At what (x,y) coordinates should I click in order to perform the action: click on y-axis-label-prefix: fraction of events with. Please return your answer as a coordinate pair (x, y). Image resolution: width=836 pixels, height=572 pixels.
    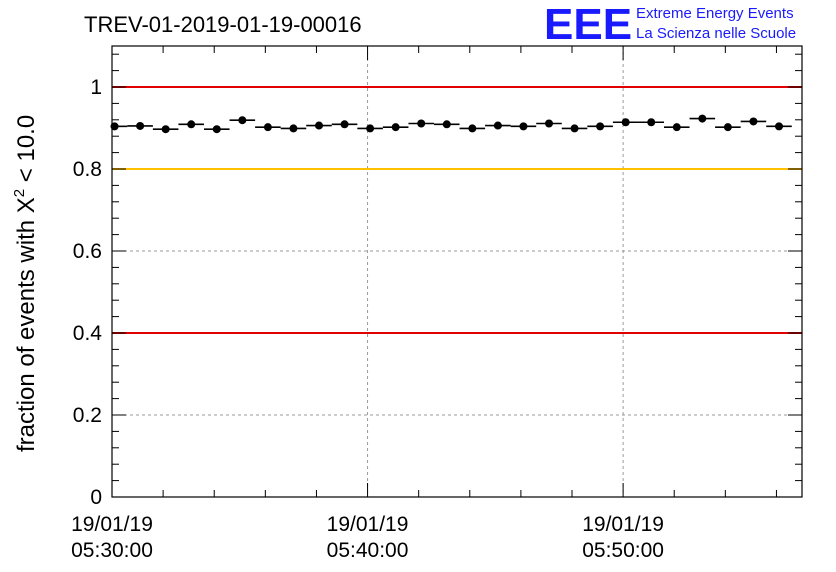
    Looking at the image, I should click on (26, 332).